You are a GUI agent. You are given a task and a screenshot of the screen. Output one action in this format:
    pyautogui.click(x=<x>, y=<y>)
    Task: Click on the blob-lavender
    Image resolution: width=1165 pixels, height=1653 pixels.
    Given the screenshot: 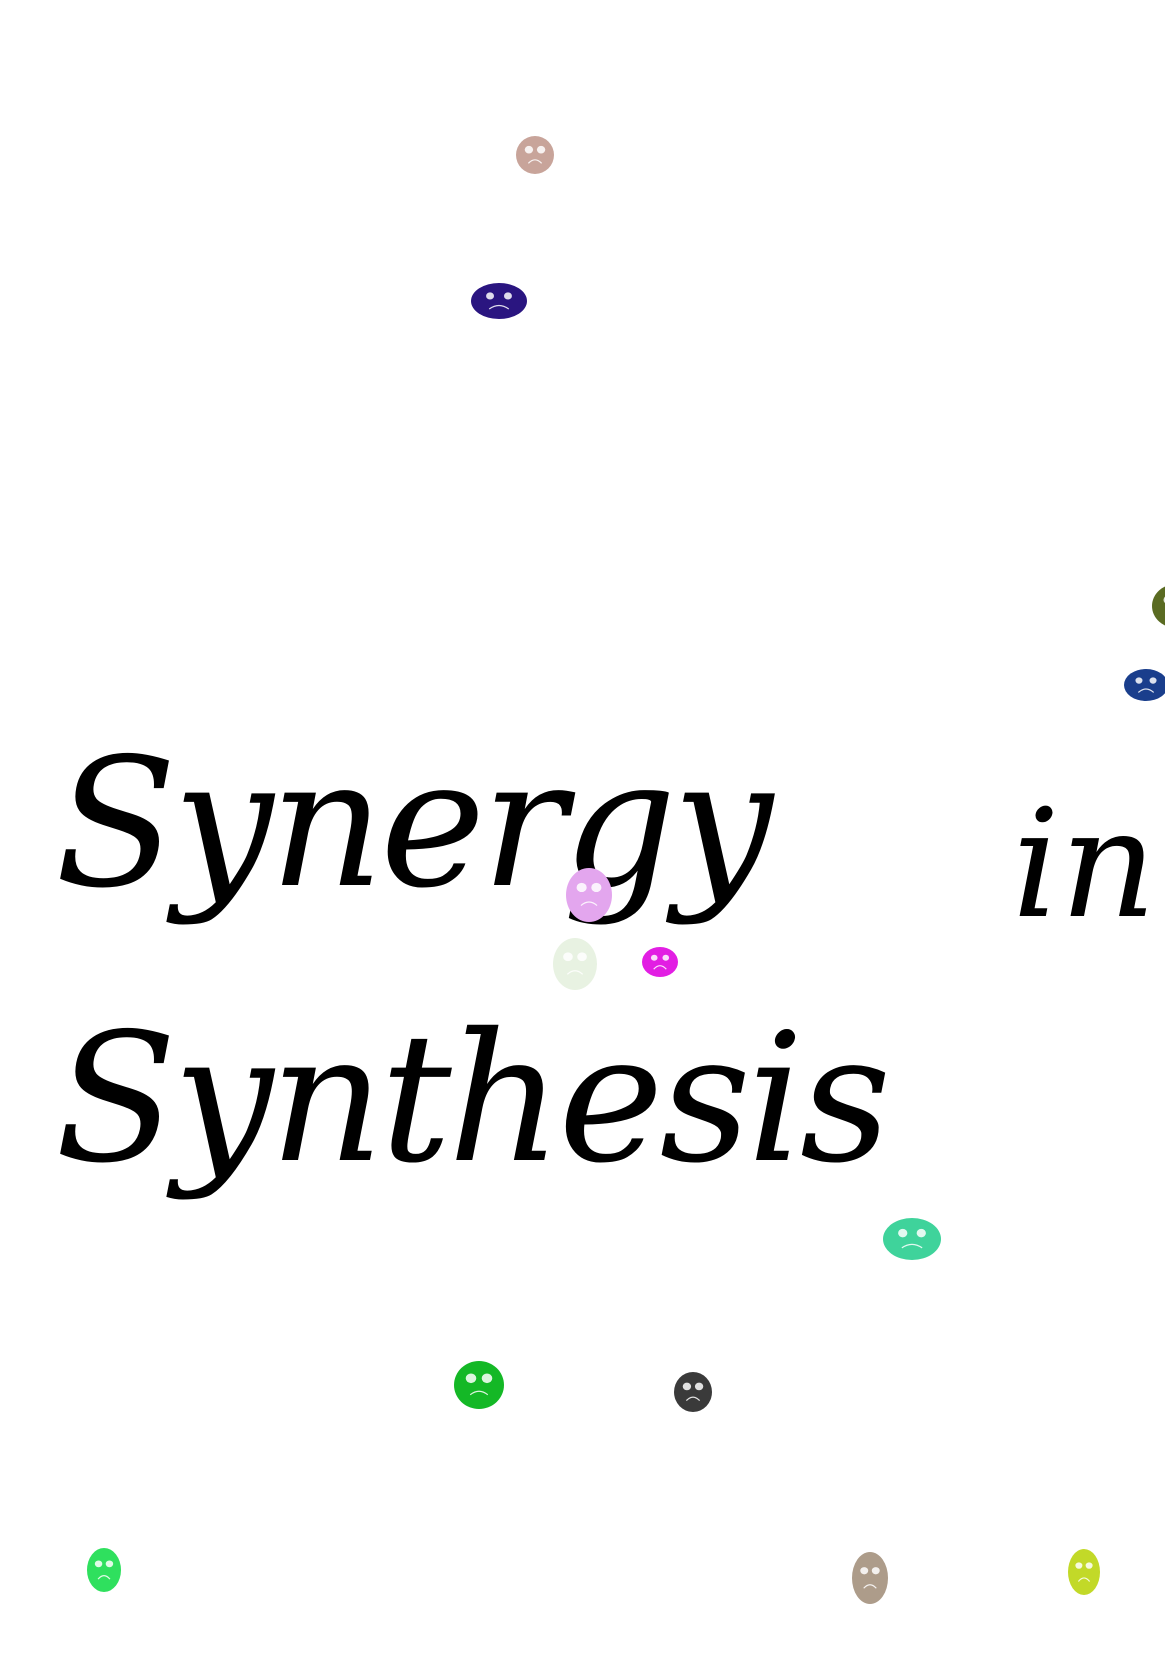 What is the action you would take?
    pyautogui.click(x=589, y=895)
    